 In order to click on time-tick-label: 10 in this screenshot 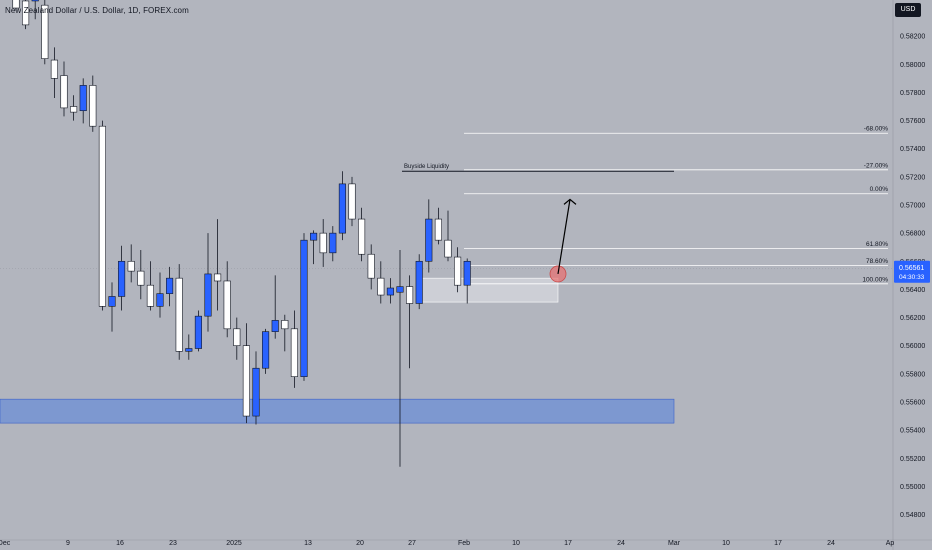, I will do `click(516, 543)`.